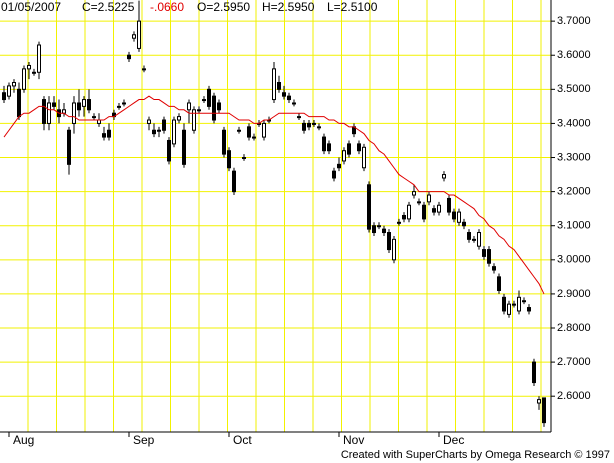  I want to click on y-tick-label: 3.6000, so click(574, 55).